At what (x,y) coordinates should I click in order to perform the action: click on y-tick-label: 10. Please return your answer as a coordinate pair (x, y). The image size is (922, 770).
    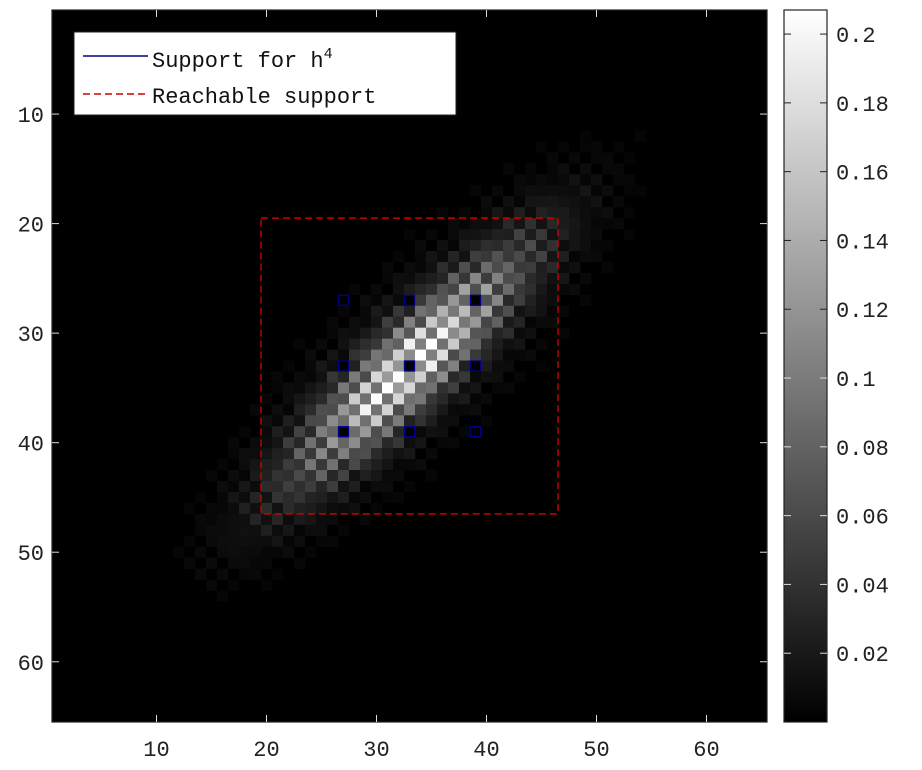
    Looking at the image, I should click on (31, 116).